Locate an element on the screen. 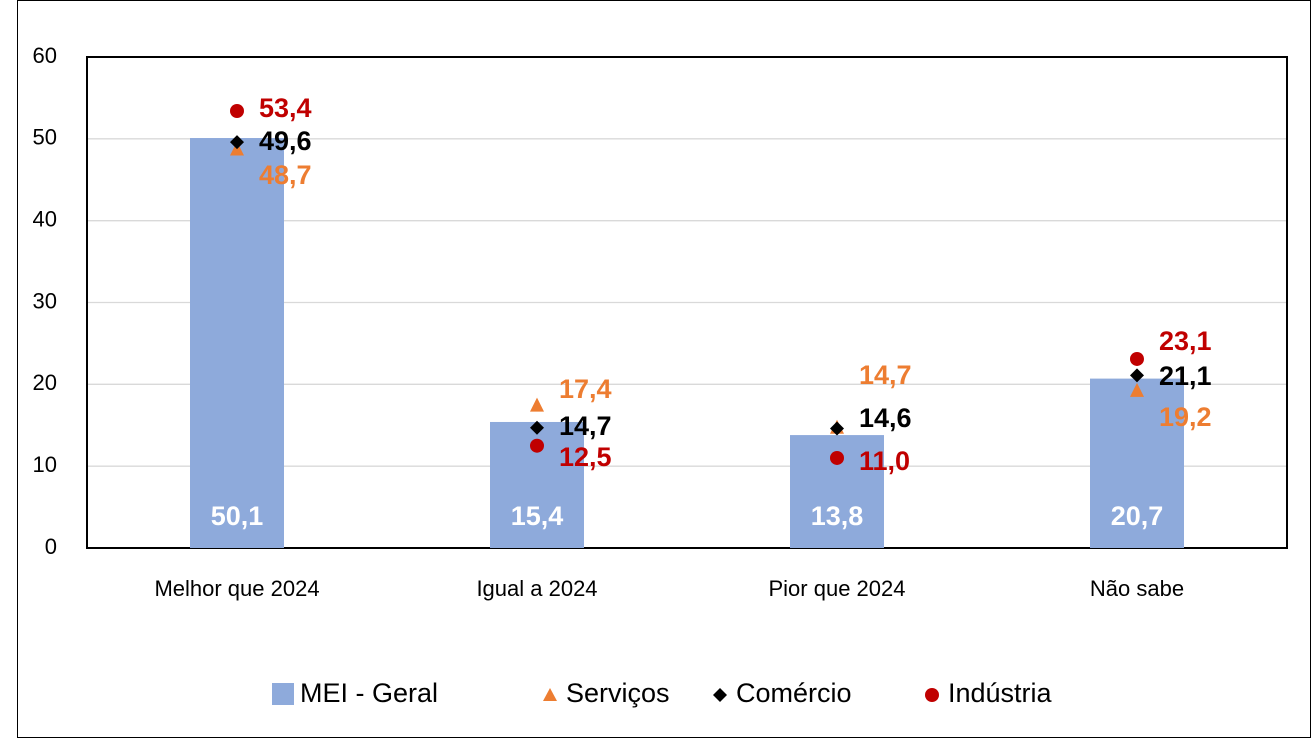  legend-label: Comércio is located at coordinates (794, 693).